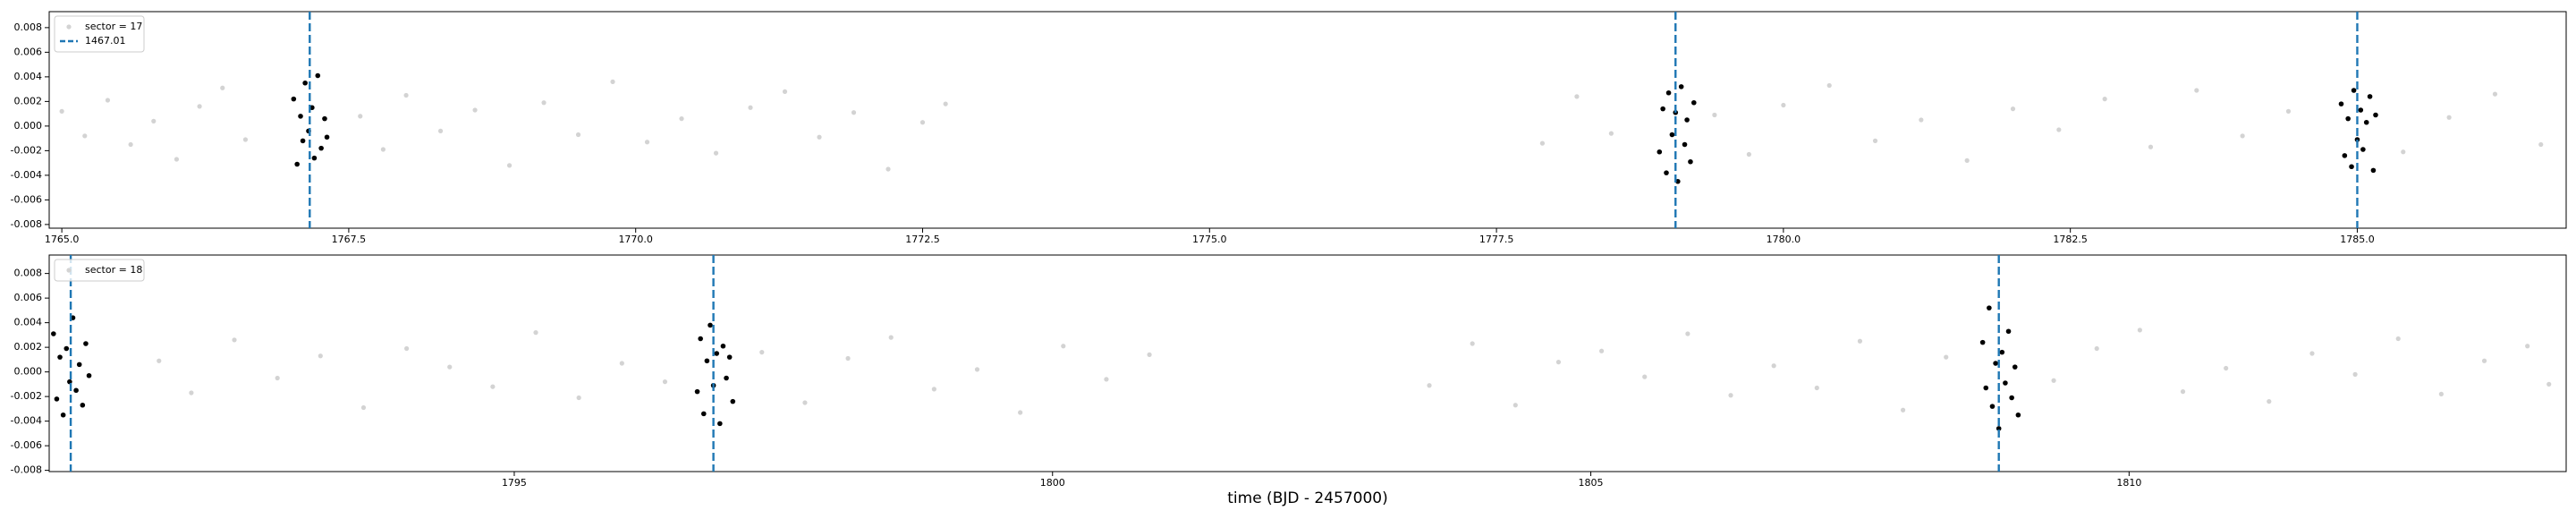 The image size is (2576, 519). I want to click on y-tick-label: 0.008, so click(28, 27).